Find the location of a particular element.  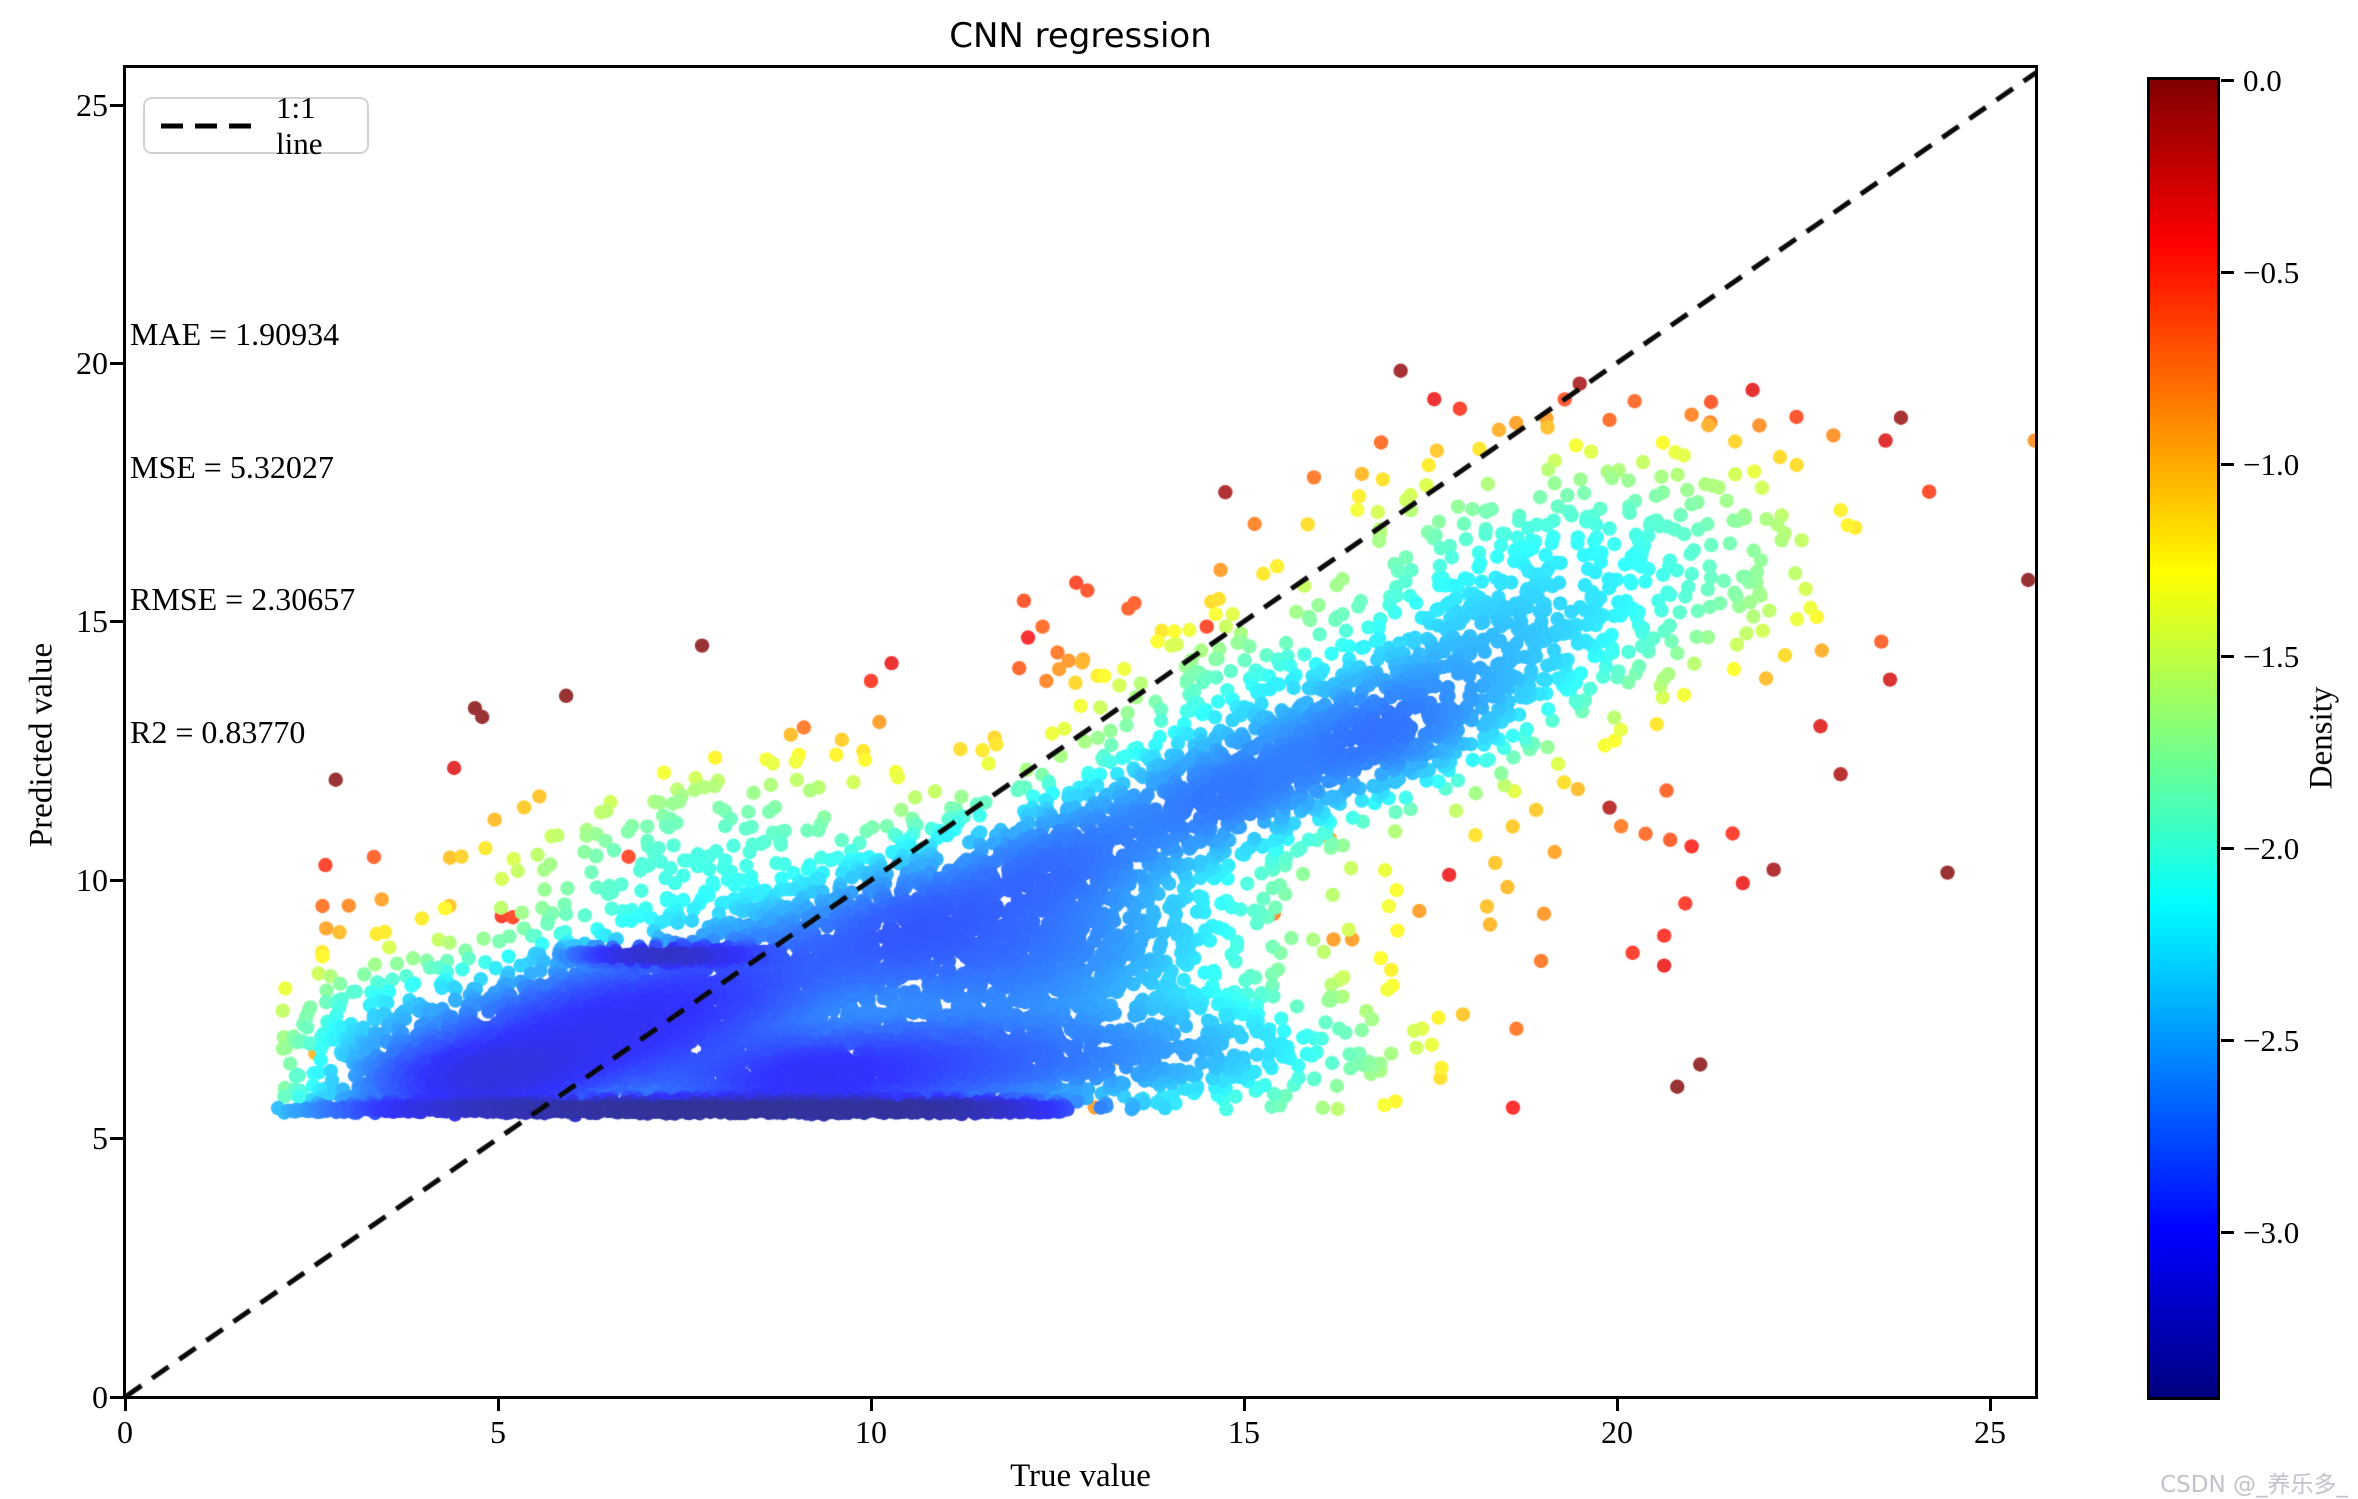

colorbar-gradient is located at coordinates (2183, 738).